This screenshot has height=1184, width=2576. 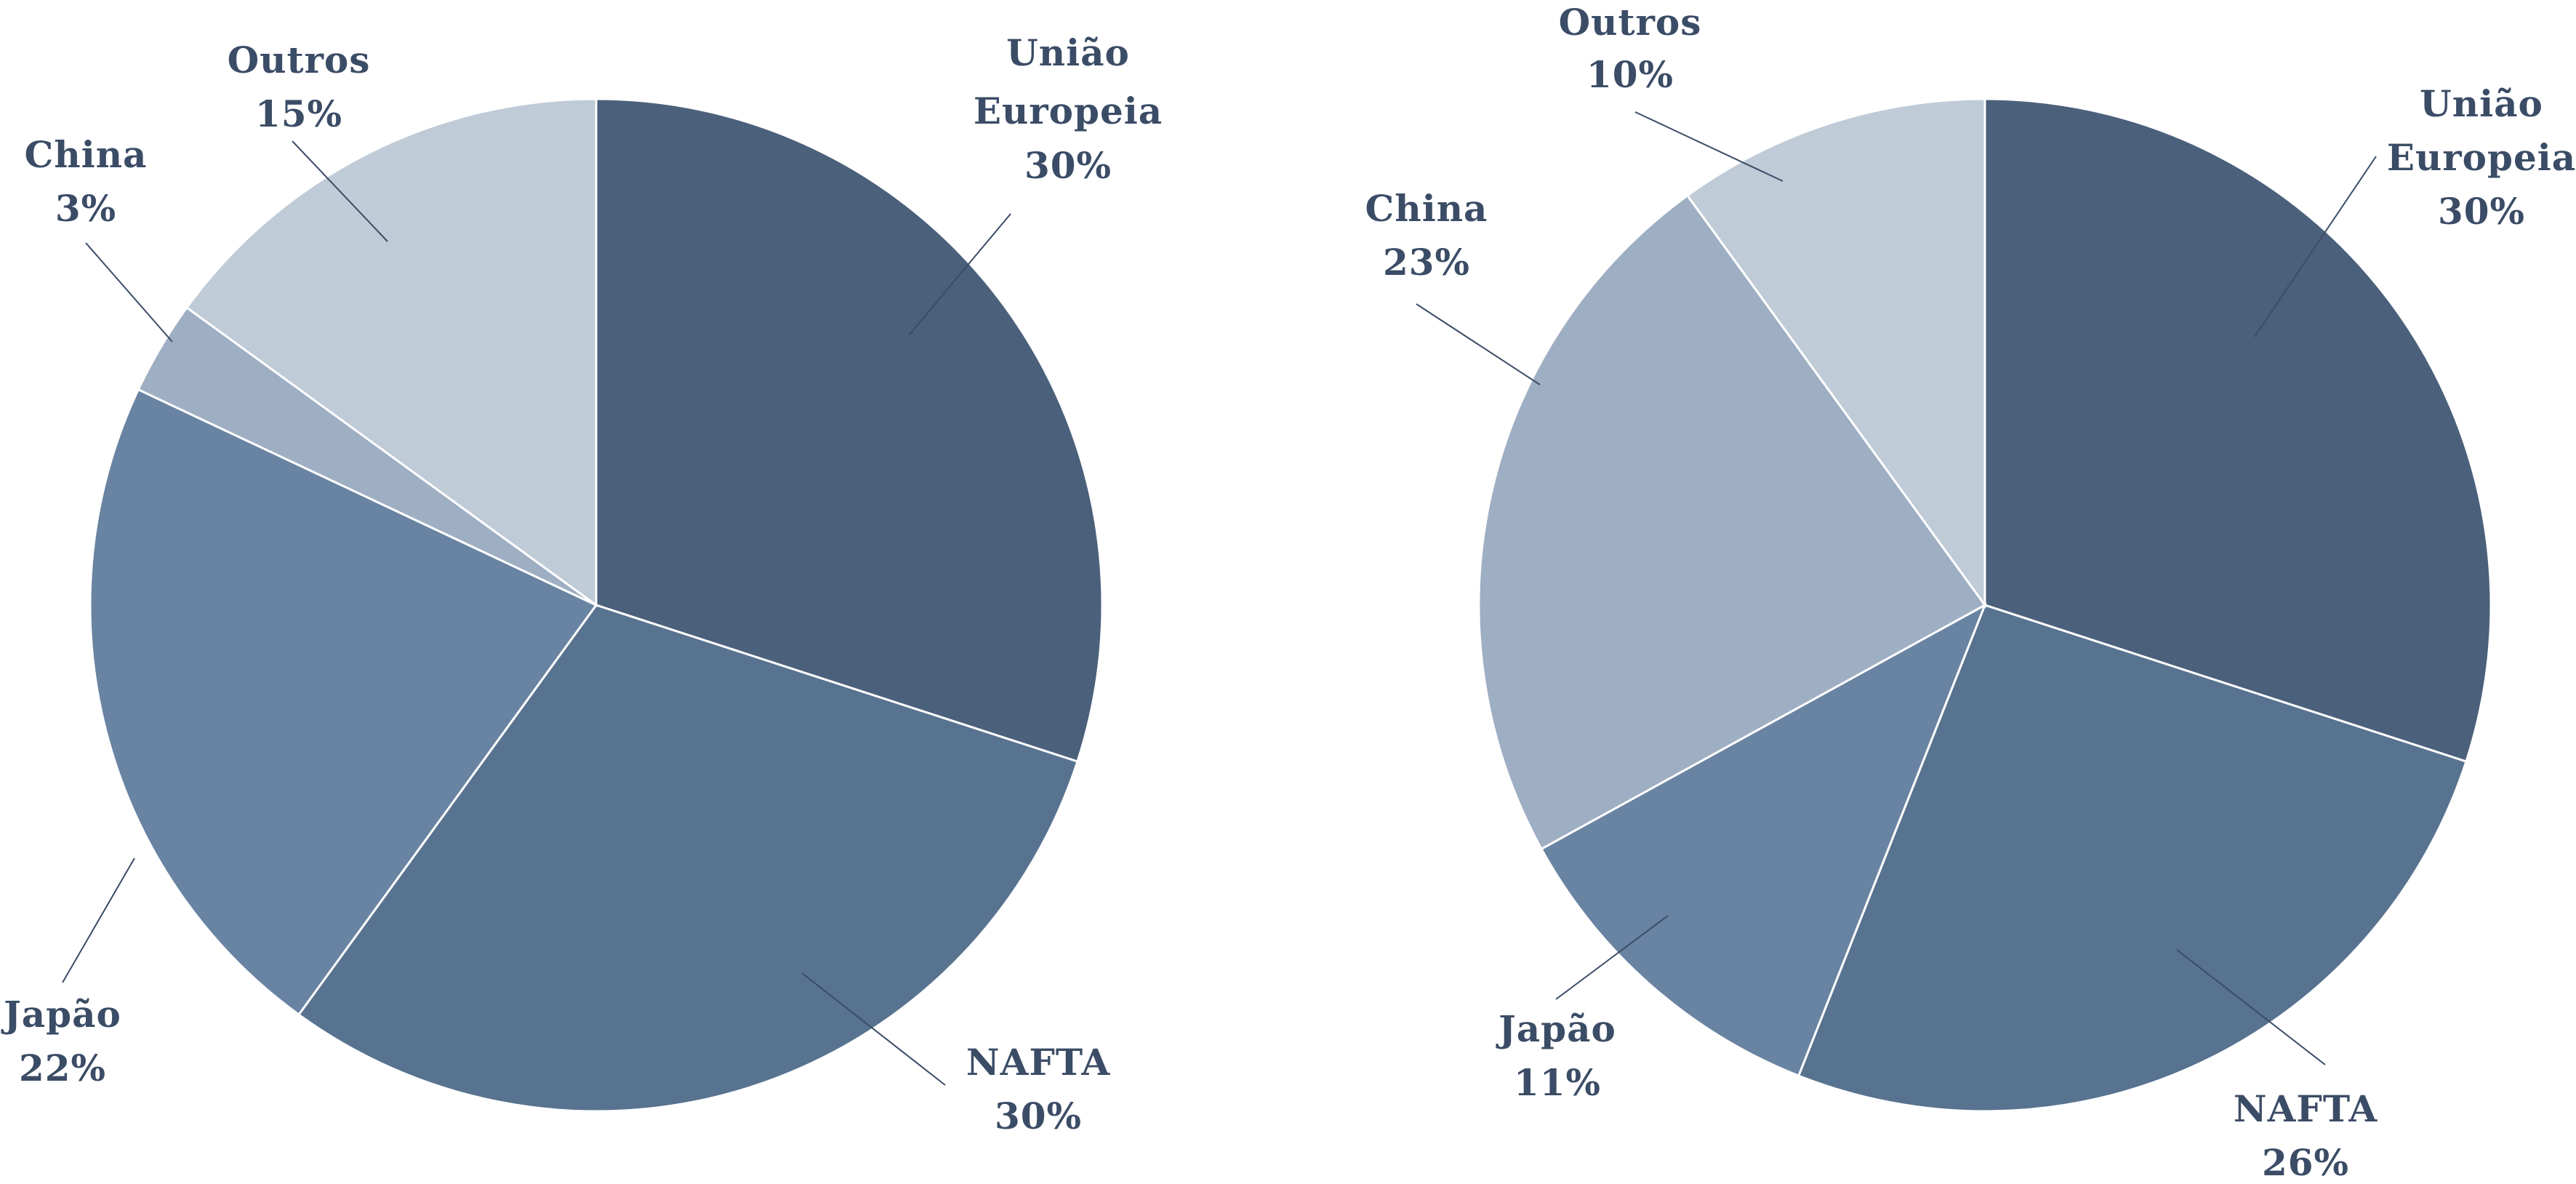 I want to click on pie2-slice-nafta, so click(x=2132, y=858).